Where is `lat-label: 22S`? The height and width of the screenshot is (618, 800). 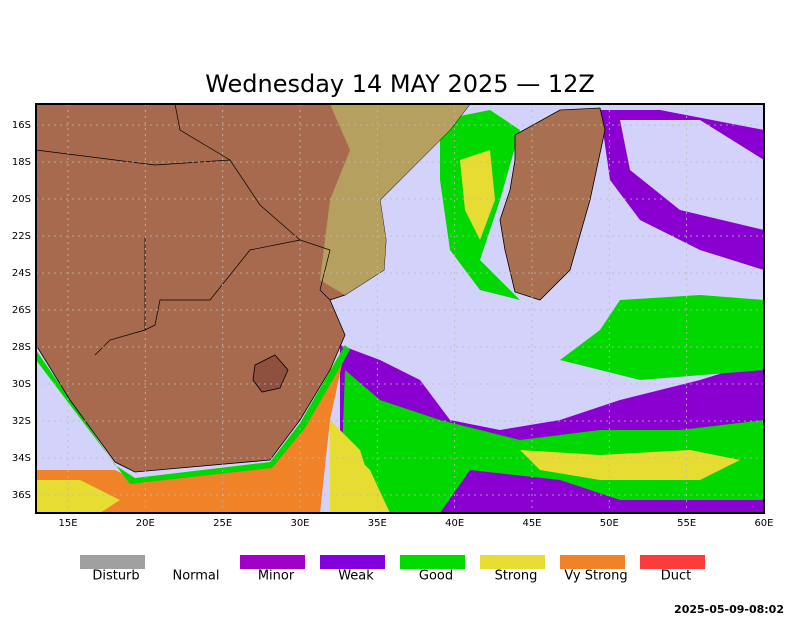 lat-label: 22S is located at coordinates (21, 236).